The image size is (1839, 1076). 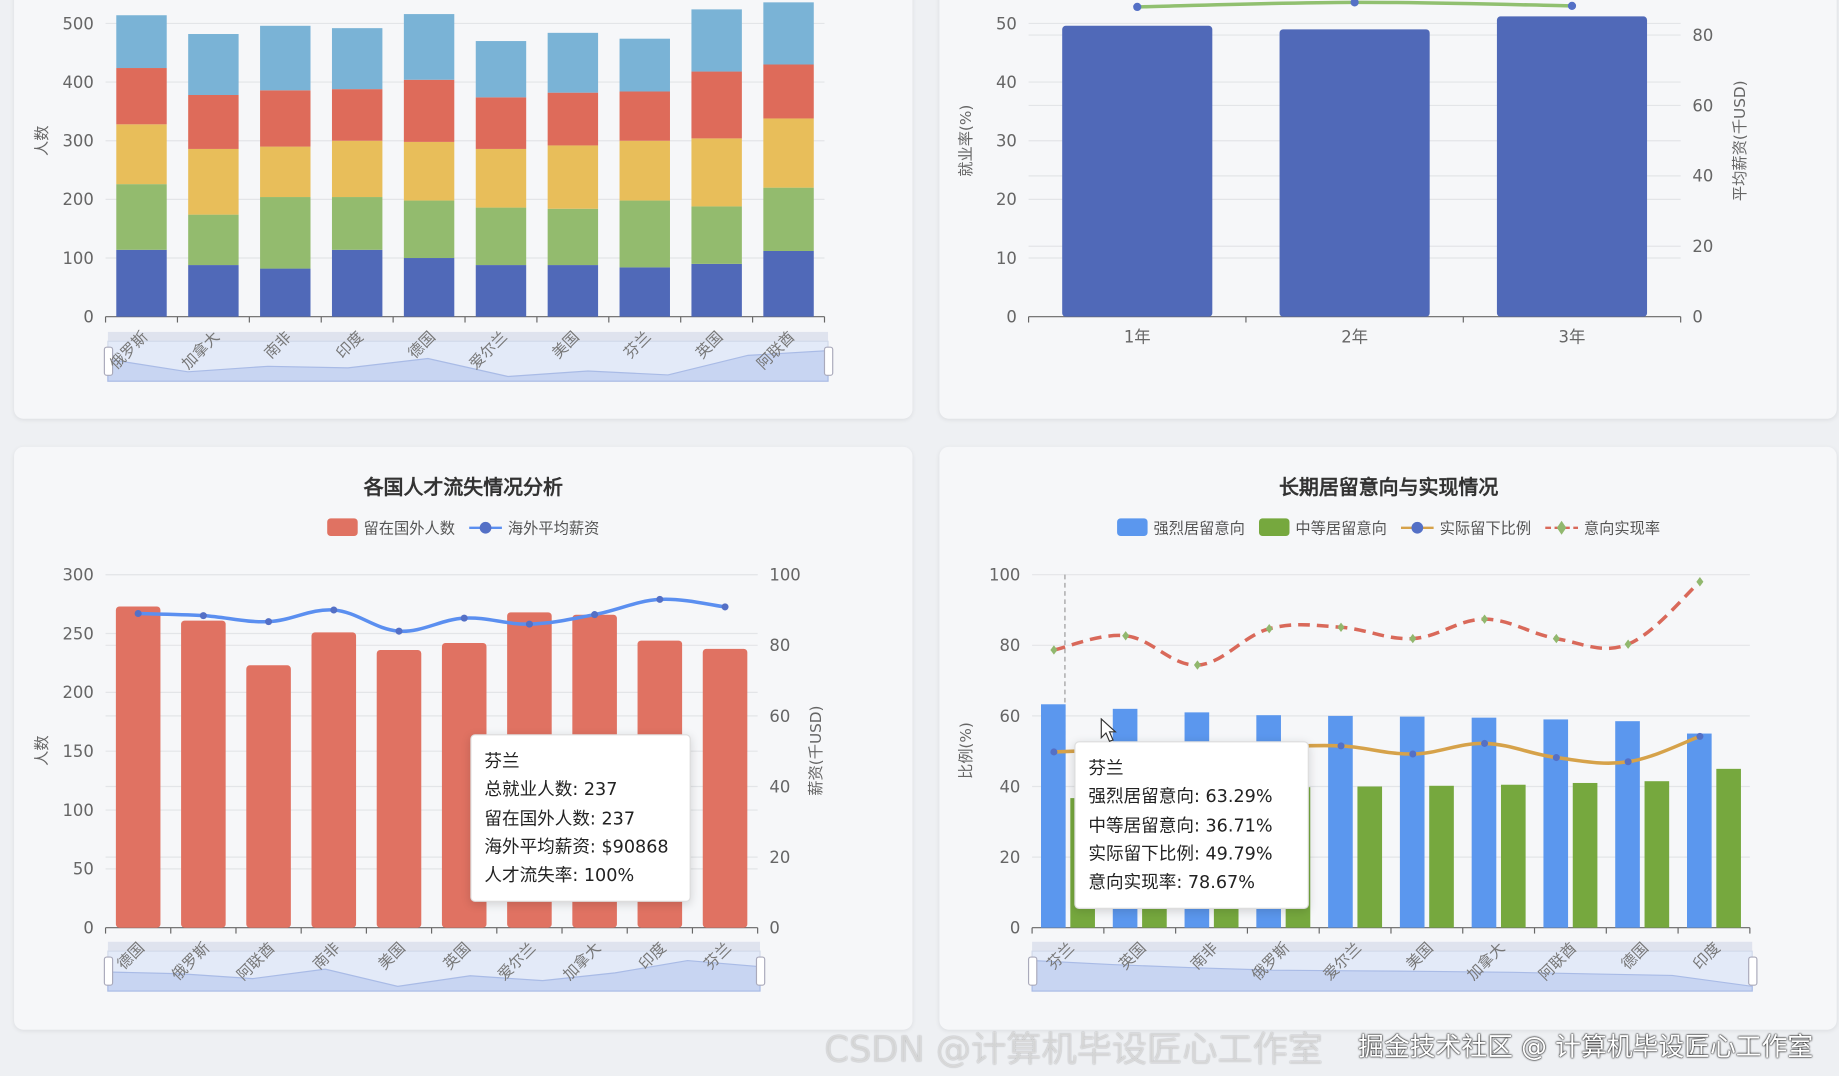 What do you see at coordinates (1181, 527) in the screenshot?
I see `legend-item-strong: 强烈居留意向` at bounding box center [1181, 527].